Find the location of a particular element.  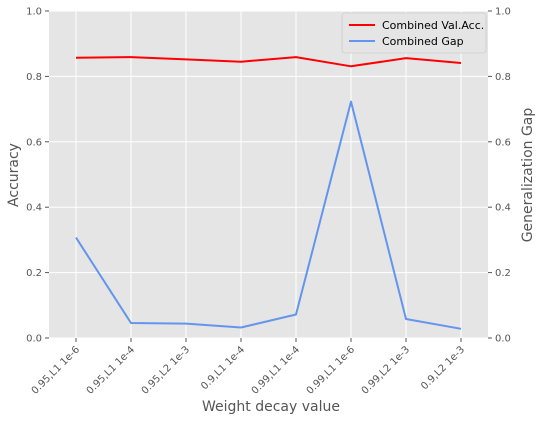

legend-label-val-acc: Combined Val.Acc. is located at coordinates (433, 25).